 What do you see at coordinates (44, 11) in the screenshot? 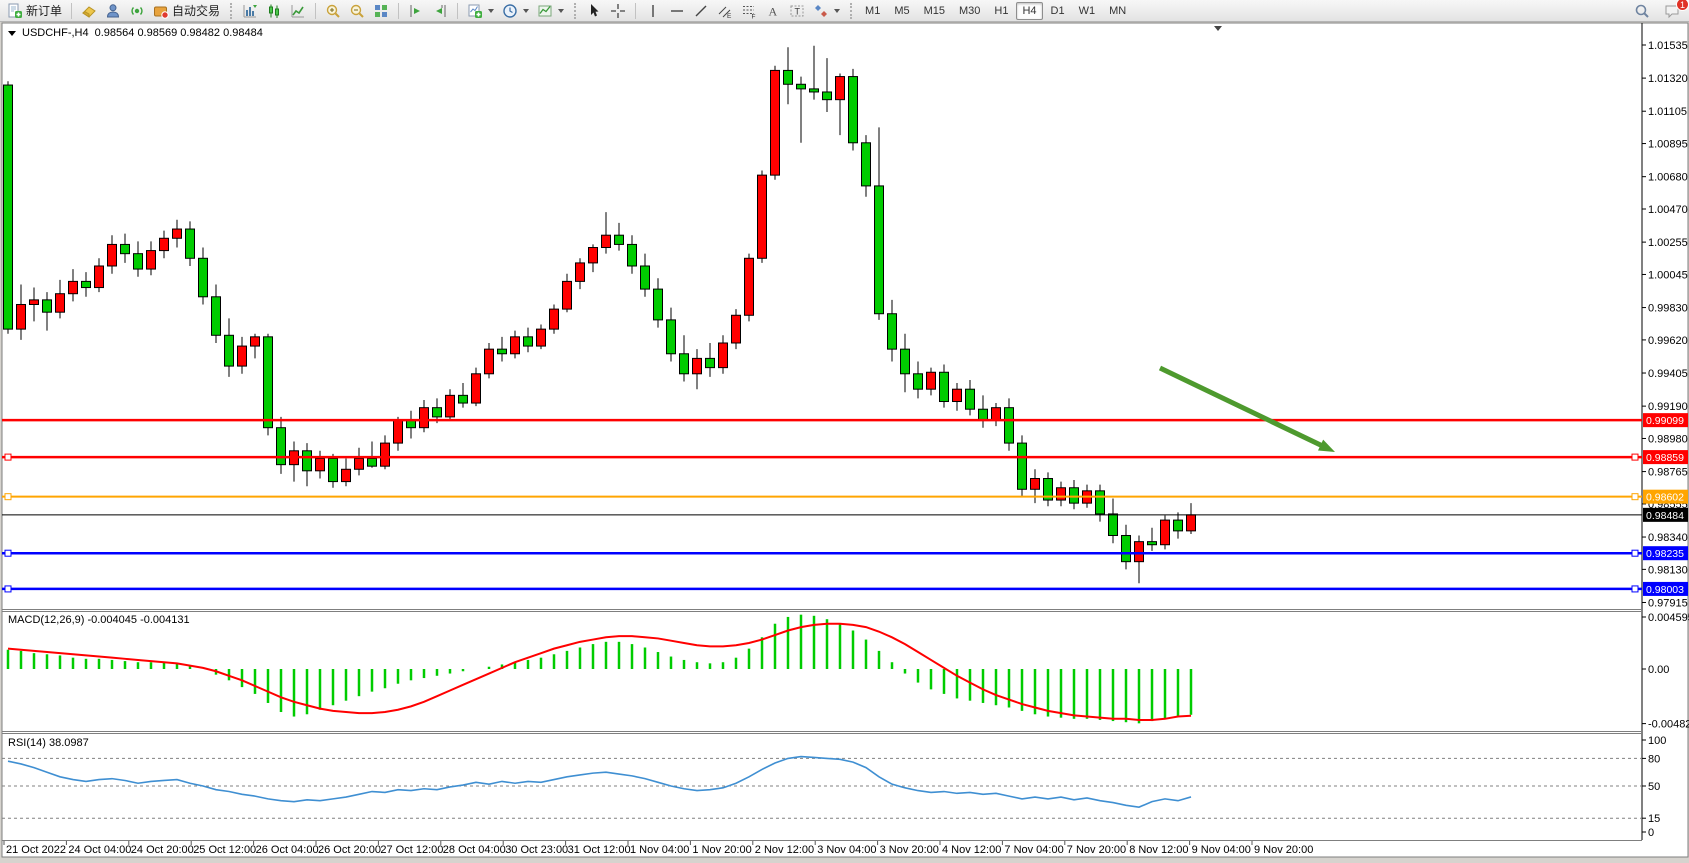
I see `new-order-label: 新订单` at bounding box center [44, 11].